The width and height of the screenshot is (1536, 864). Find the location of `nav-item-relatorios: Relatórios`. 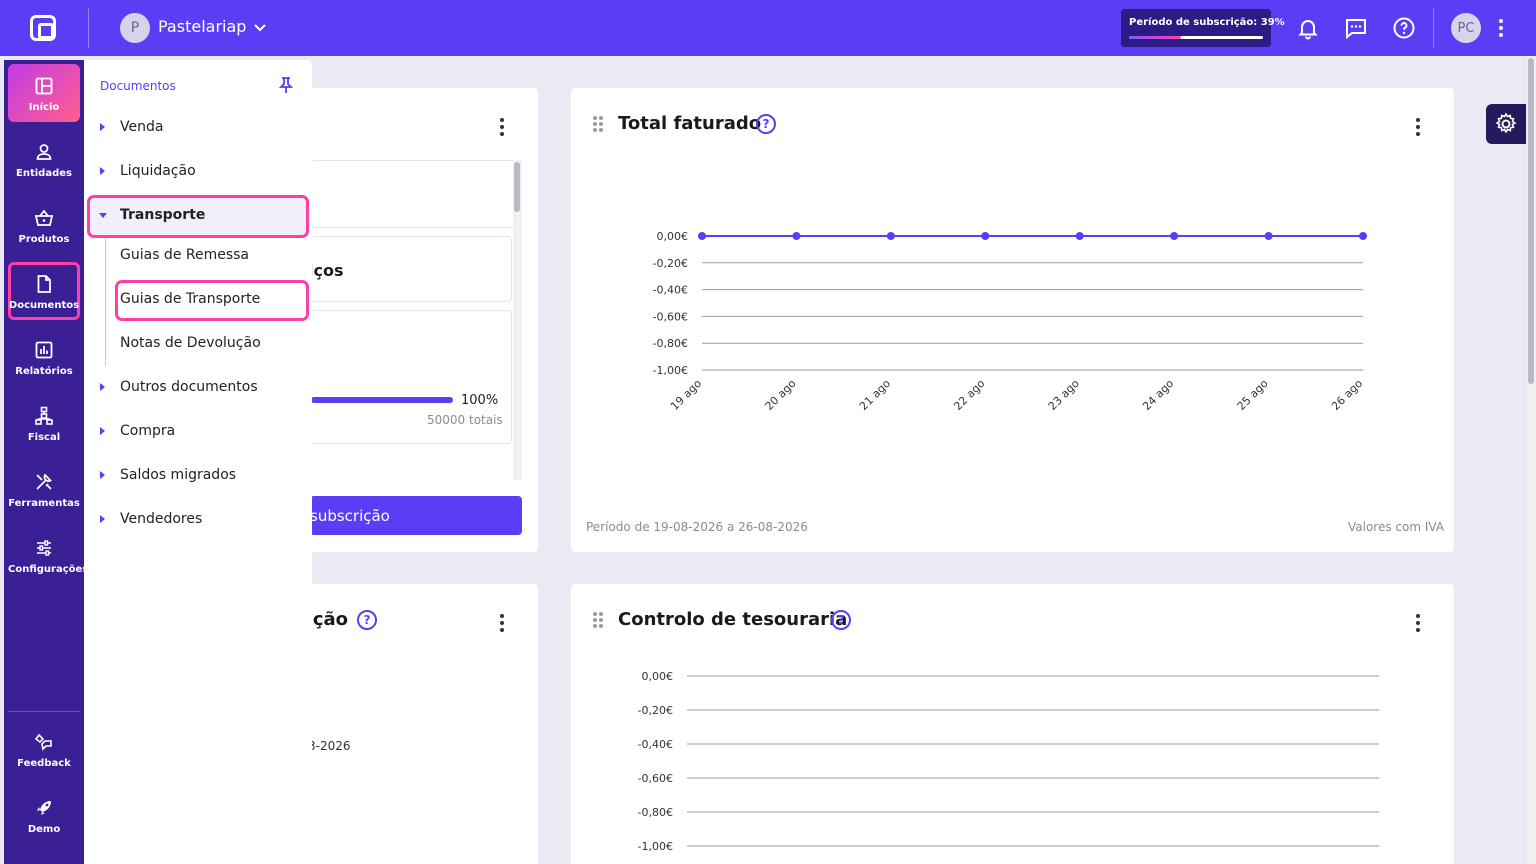

nav-item-relatorios: Relatórios is located at coordinates (44, 357).